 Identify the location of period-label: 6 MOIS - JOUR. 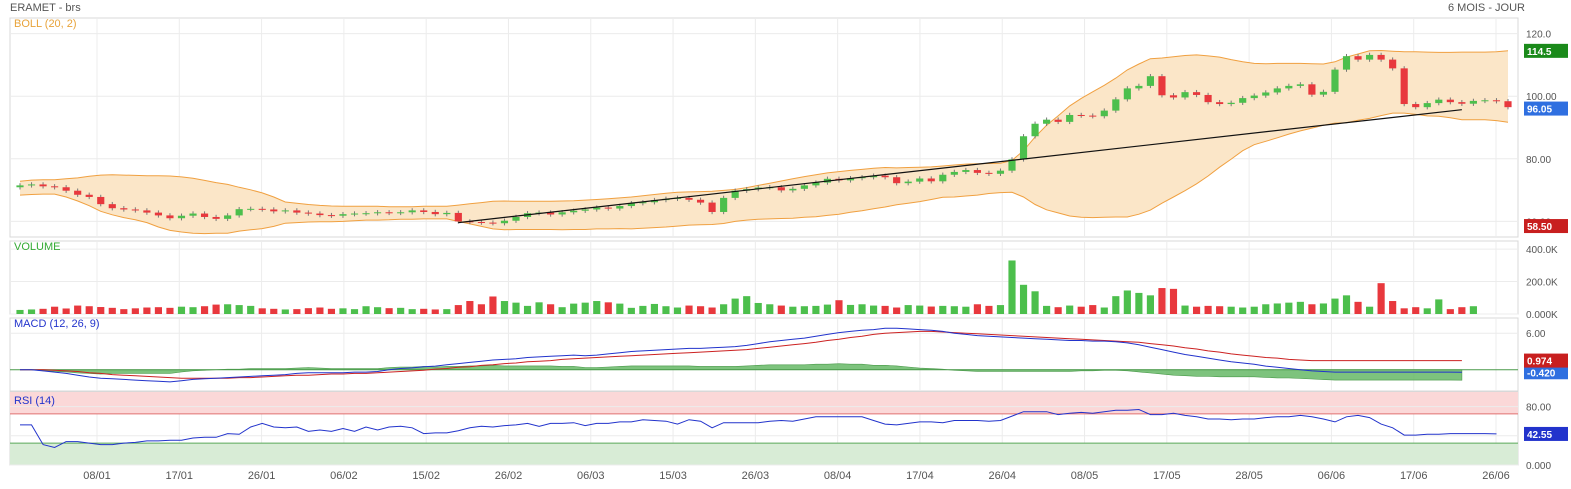
(1486, 8).